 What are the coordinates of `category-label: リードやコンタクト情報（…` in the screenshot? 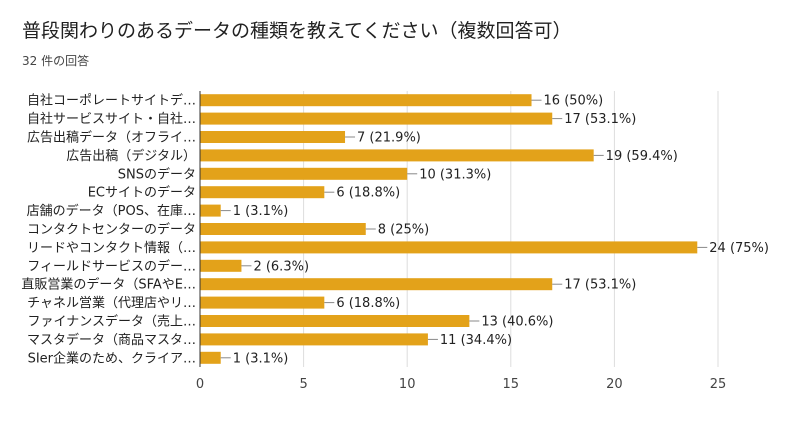 It's located at (111, 248).